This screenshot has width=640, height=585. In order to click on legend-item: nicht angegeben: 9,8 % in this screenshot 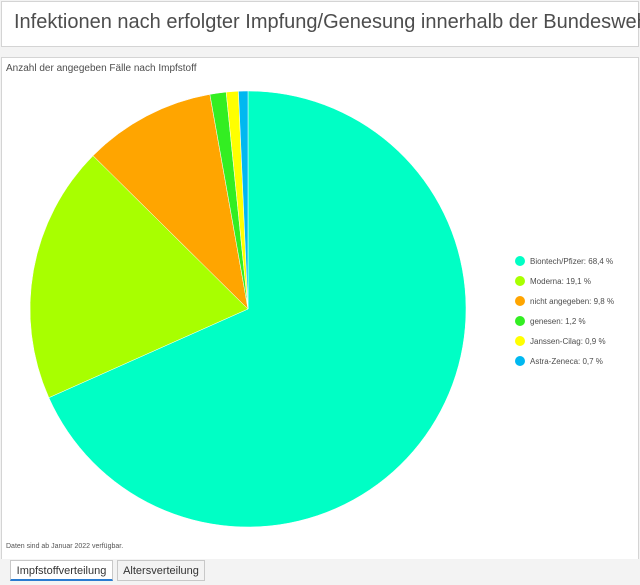, I will do `click(564, 301)`.